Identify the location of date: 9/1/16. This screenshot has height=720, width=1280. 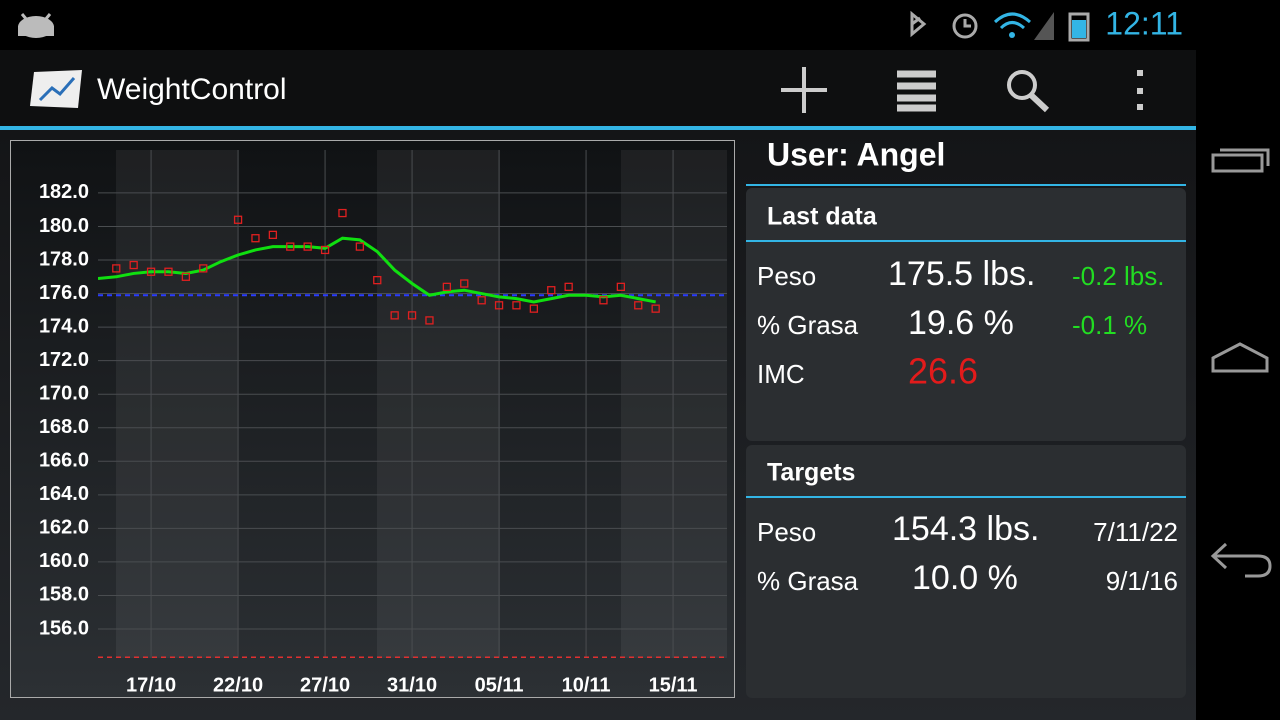
(1142, 581).